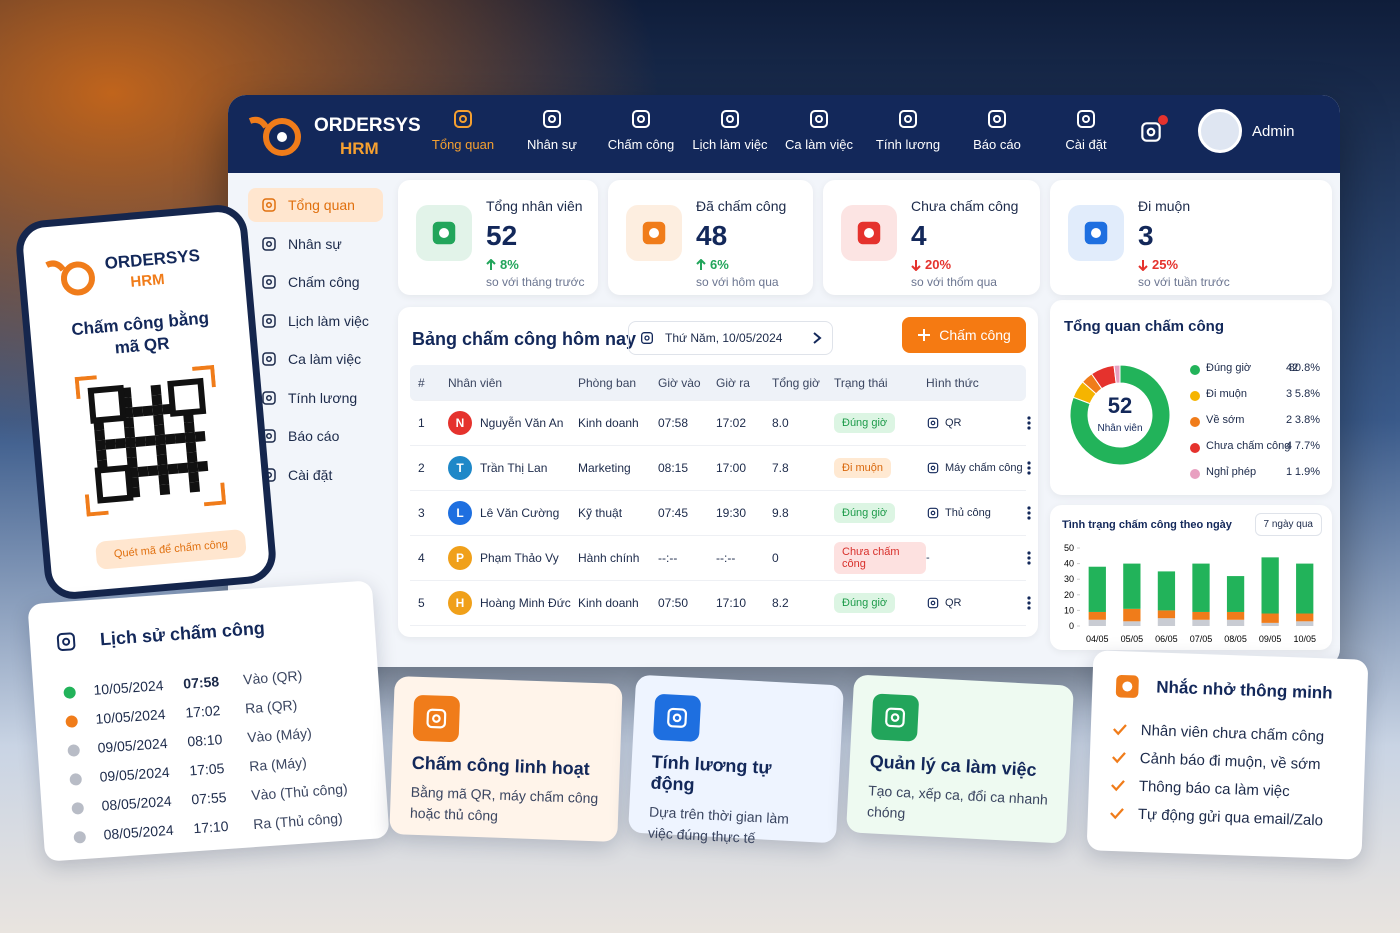 The width and height of the screenshot is (1400, 933). Describe the element at coordinates (315, 436) in the screenshot. I see `sidebar-item: Báo cáo` at that location.